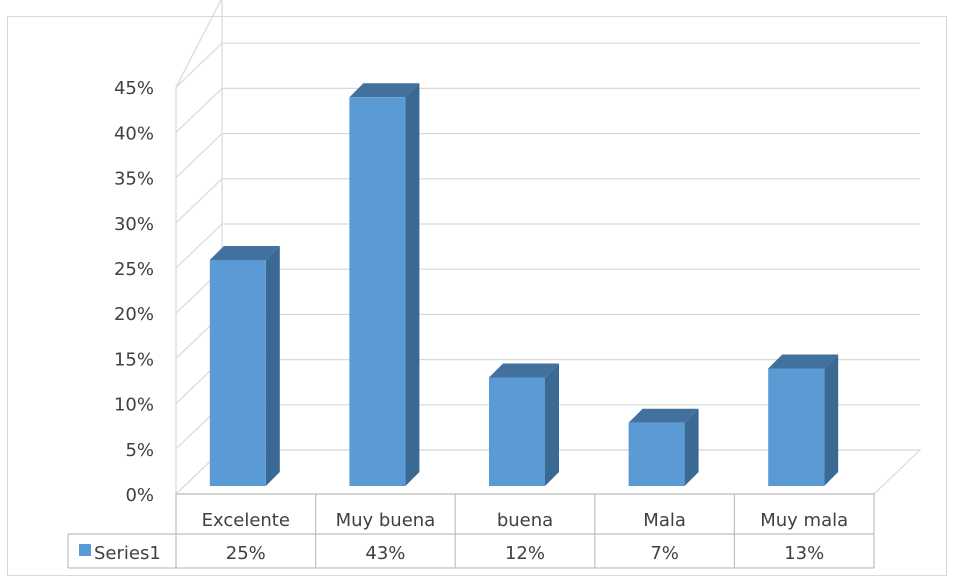 Image resolution: width=956 pixels, height=582 pixels. What do you see at coordinates (134, 314) in the screenshot?
I see `y-tick-label: 20%` at bounding box center [134, 314].